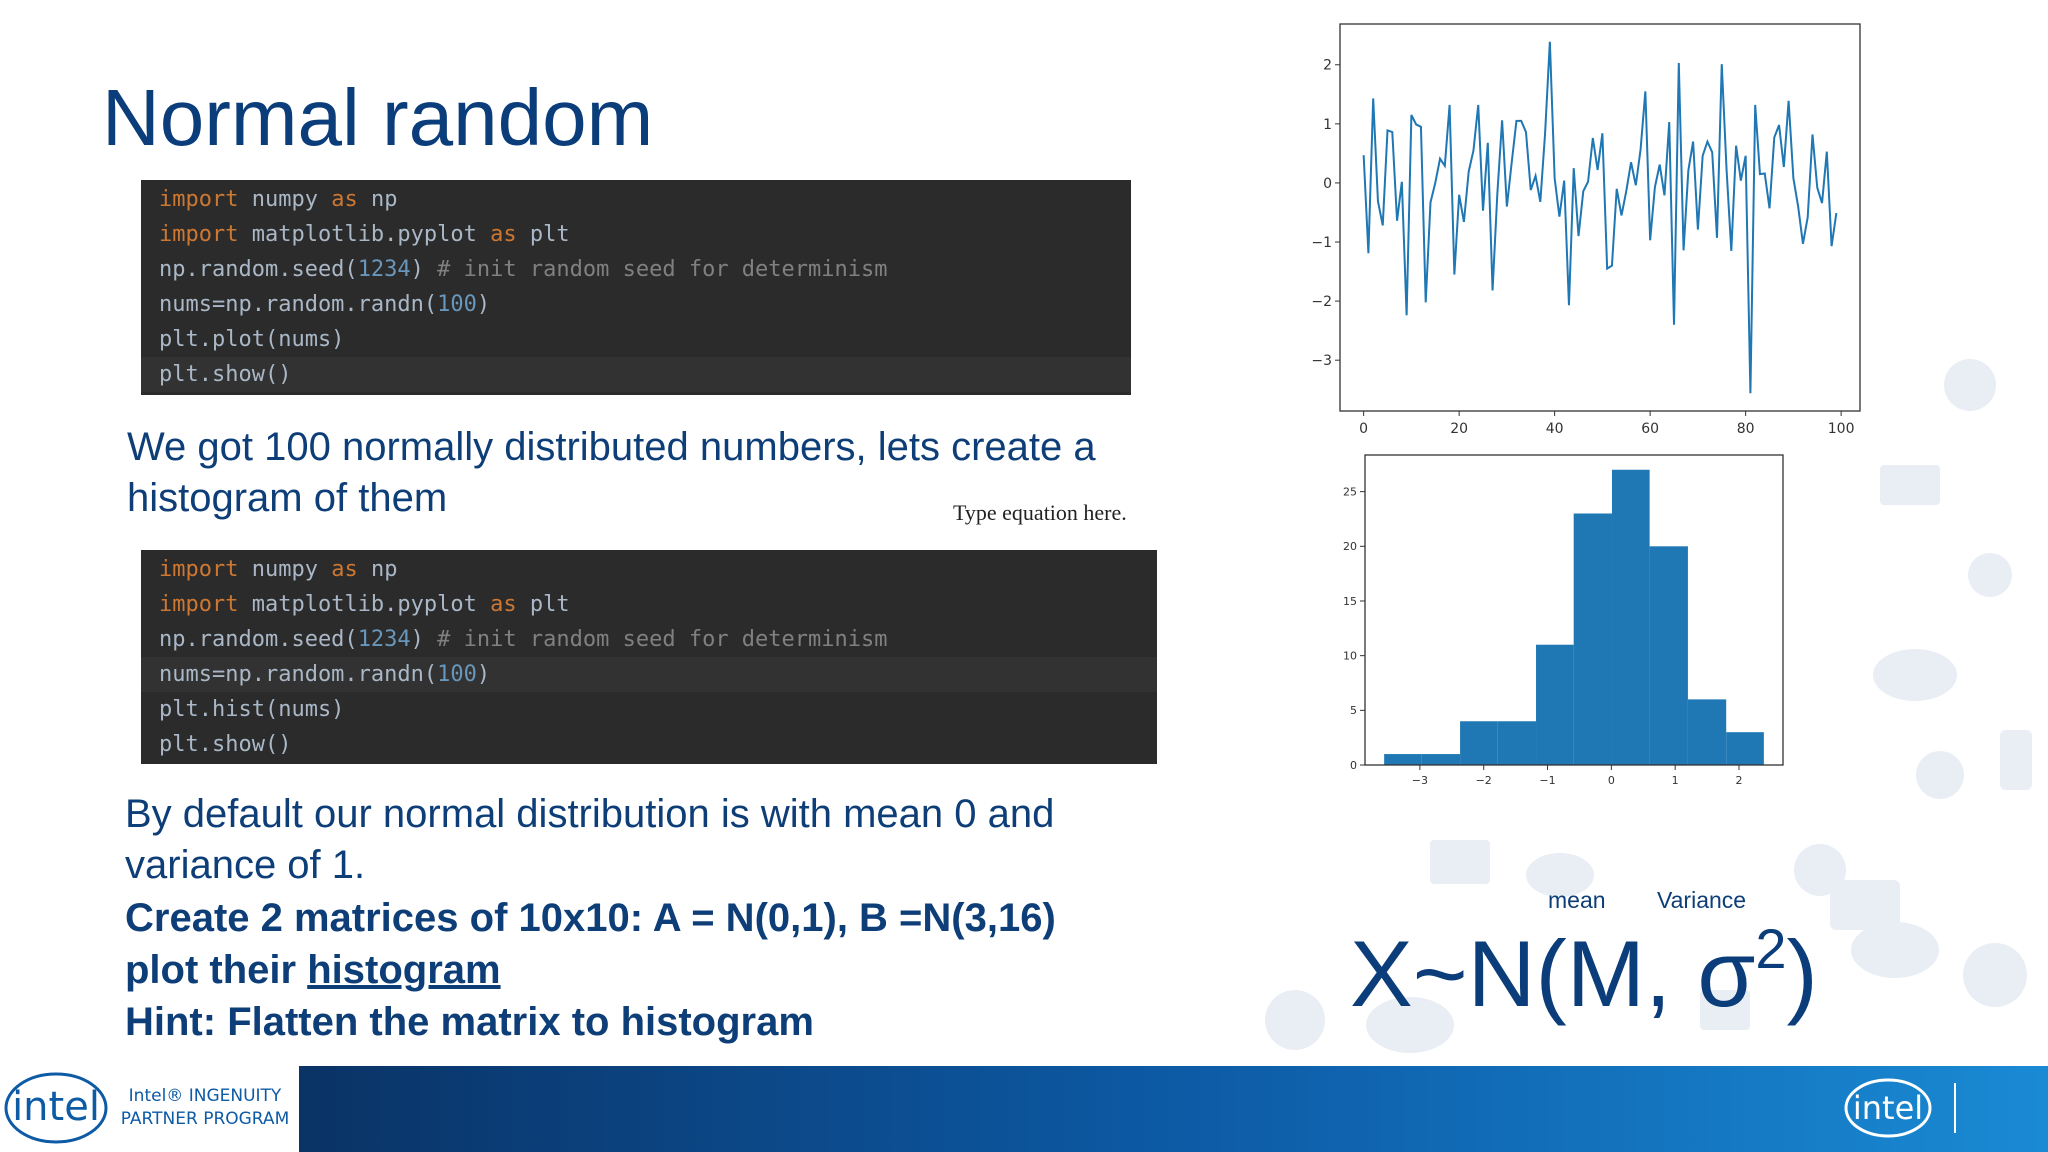  What do you see at coordinates (216, 970) in the screenshot?
I see `task-text: plot their` at bounding box center [216, 970].